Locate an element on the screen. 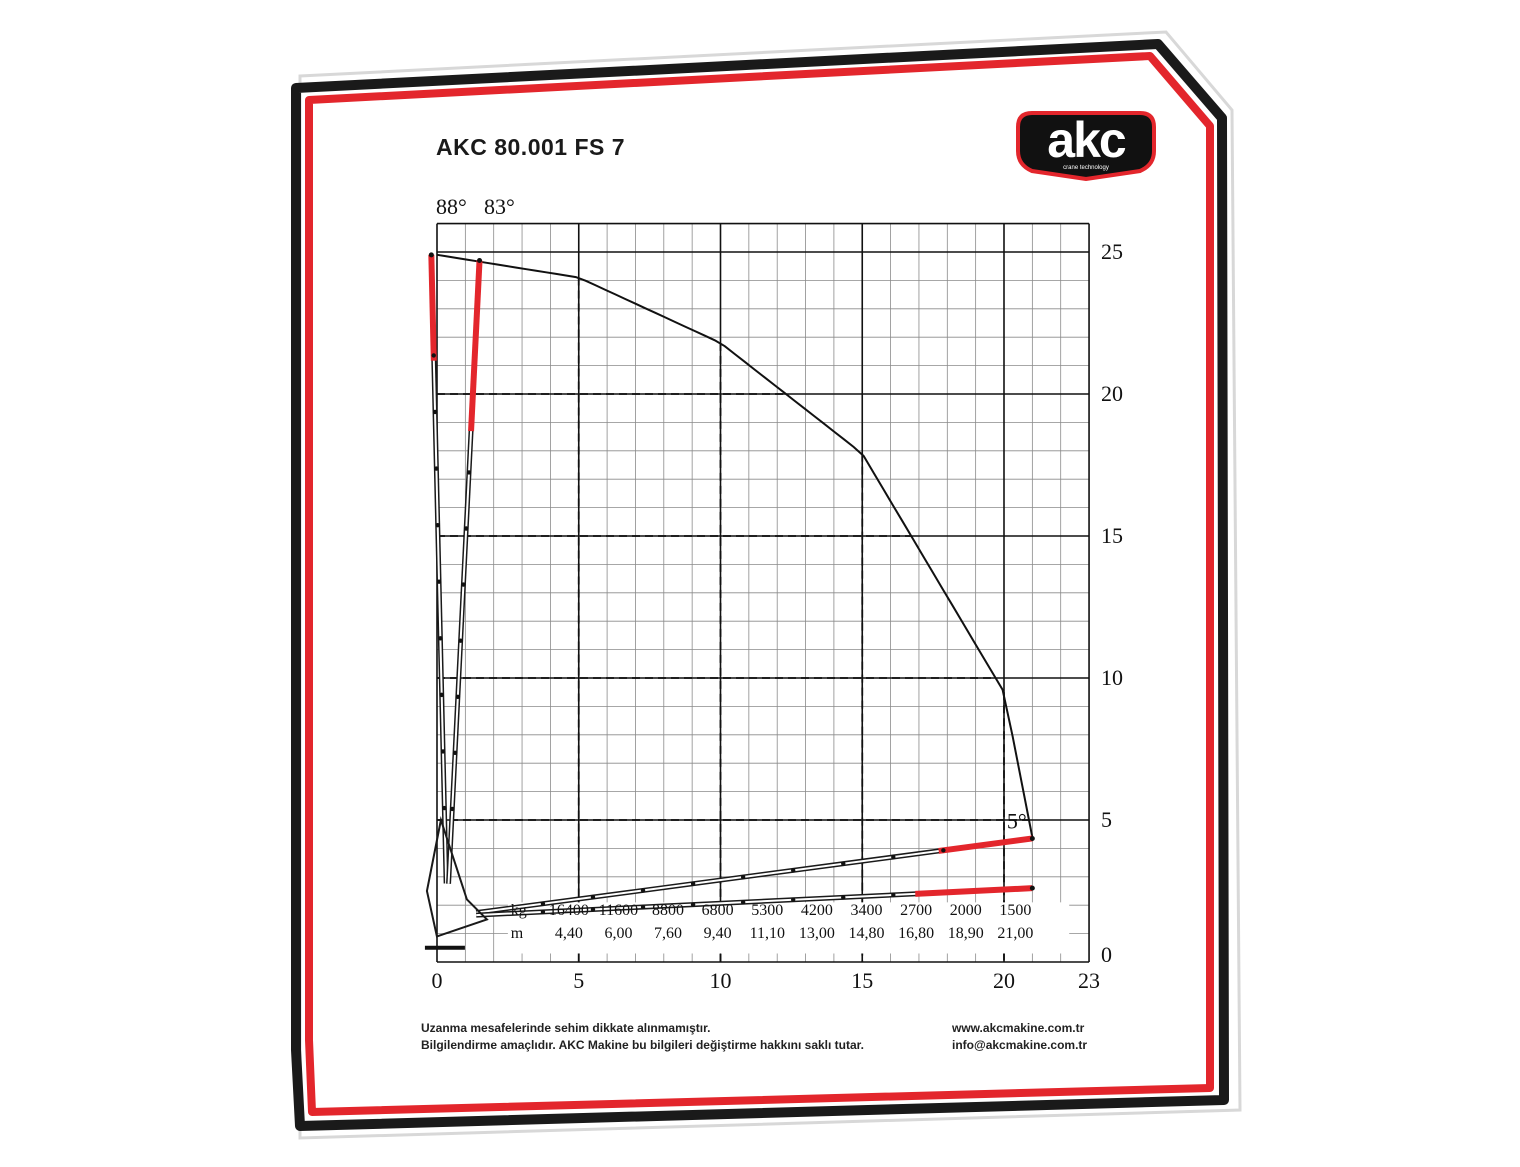 This screenshot has width=1520, height=1167. y-tick-label: 5 is located at coordinates (1106, 819).